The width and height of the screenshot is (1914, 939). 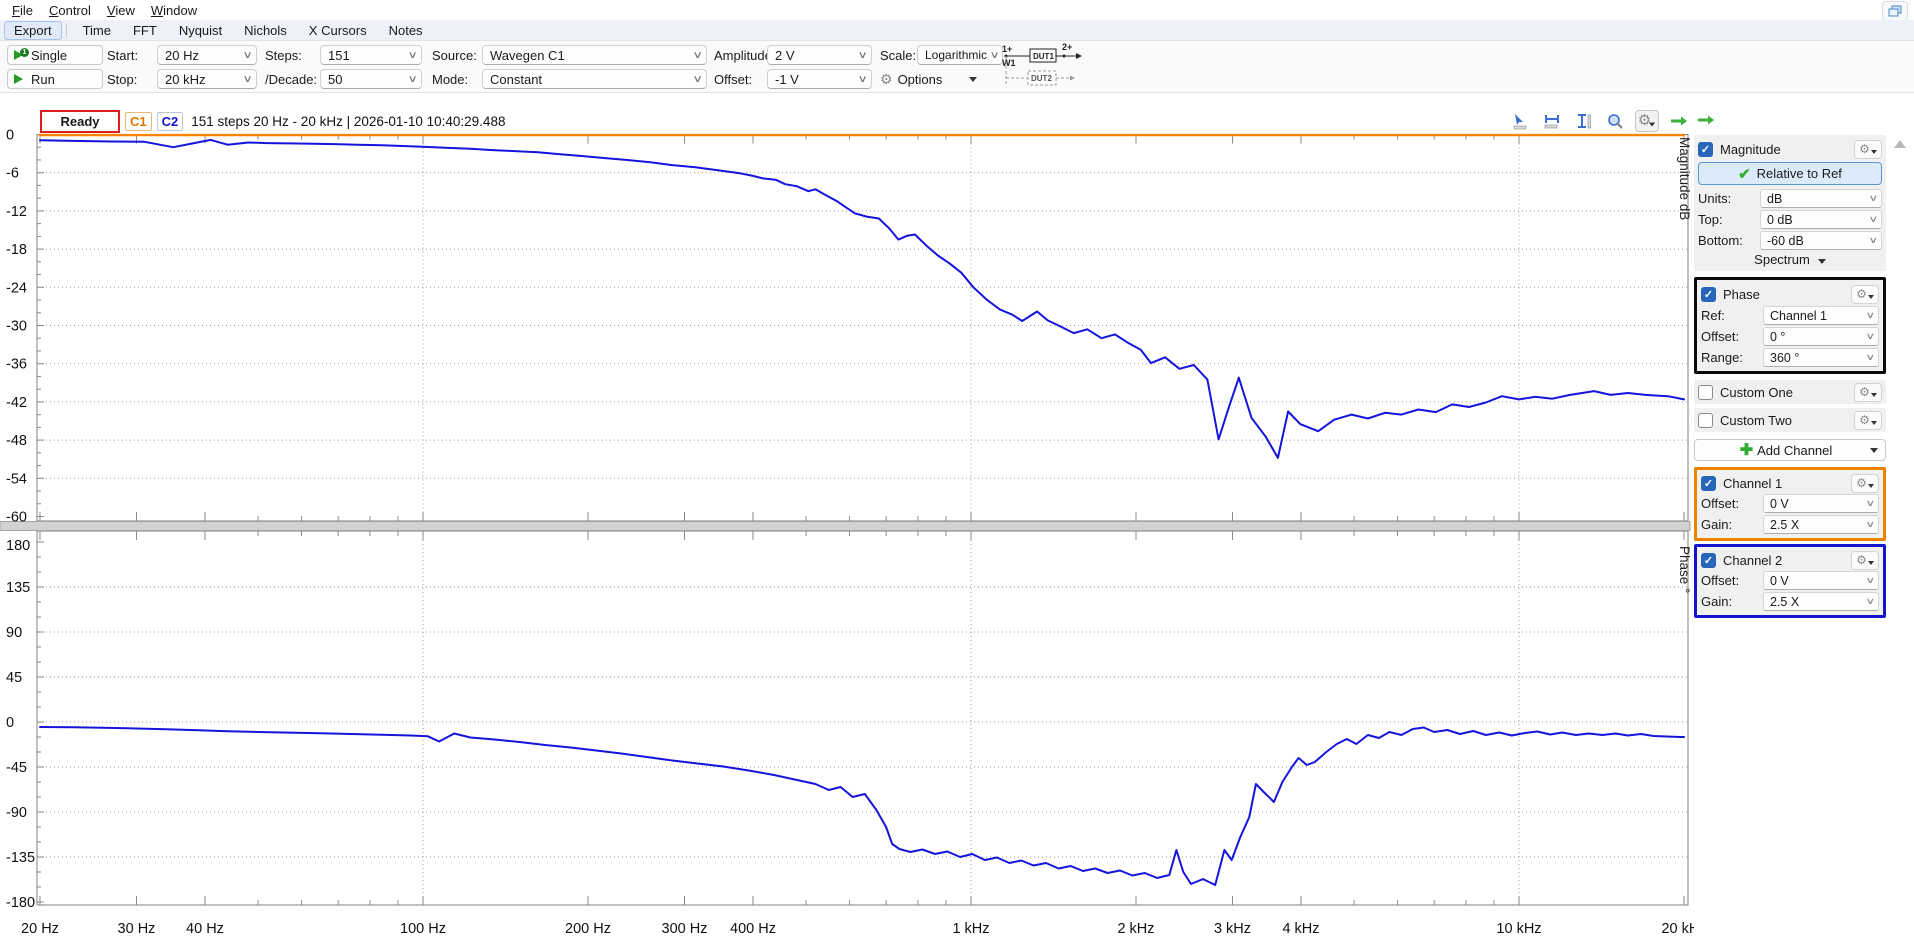 I want to click on plot-settings-gear-icon: ⚙, so click(x=1647, y=121).